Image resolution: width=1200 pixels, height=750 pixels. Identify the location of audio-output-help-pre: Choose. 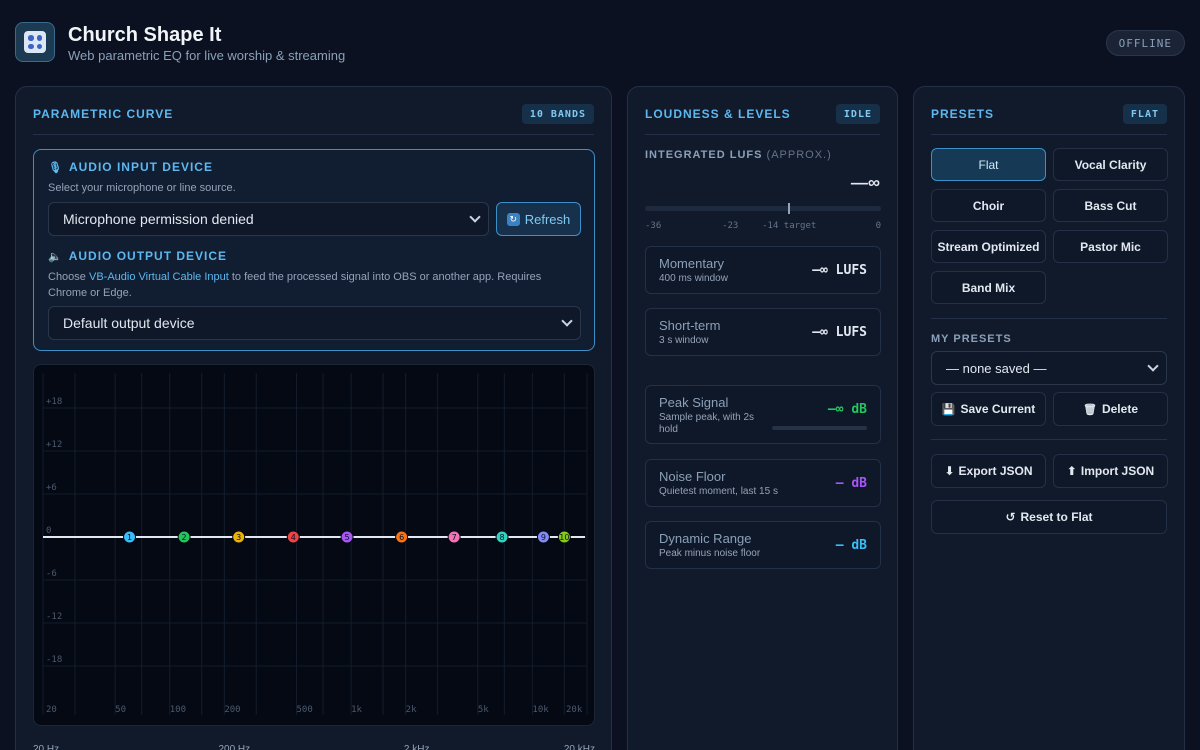
(68, 277).